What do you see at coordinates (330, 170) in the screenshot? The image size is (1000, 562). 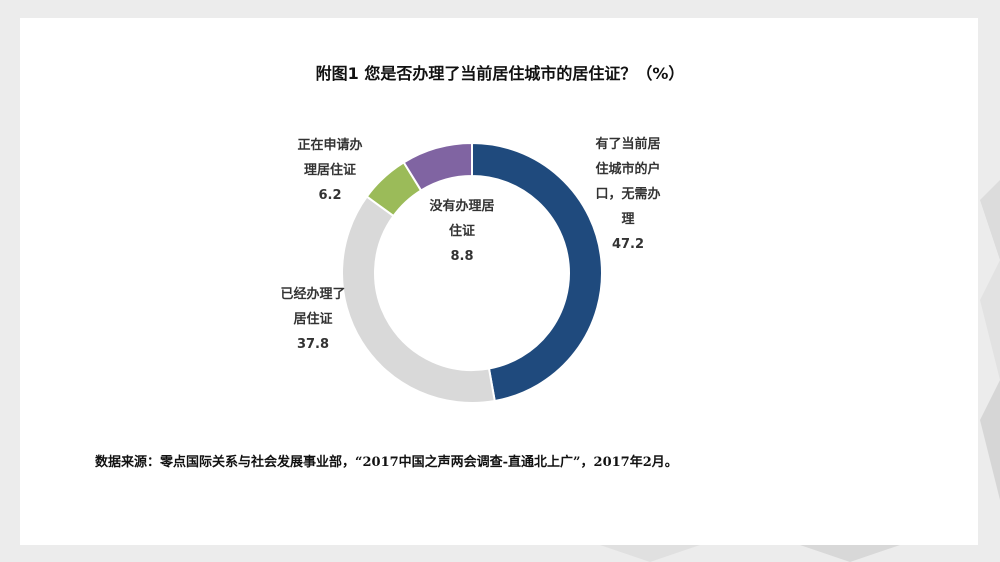 I see `slice-label-2: 正在申请办 理居住证 6.2` at bounding box center [330, 170].